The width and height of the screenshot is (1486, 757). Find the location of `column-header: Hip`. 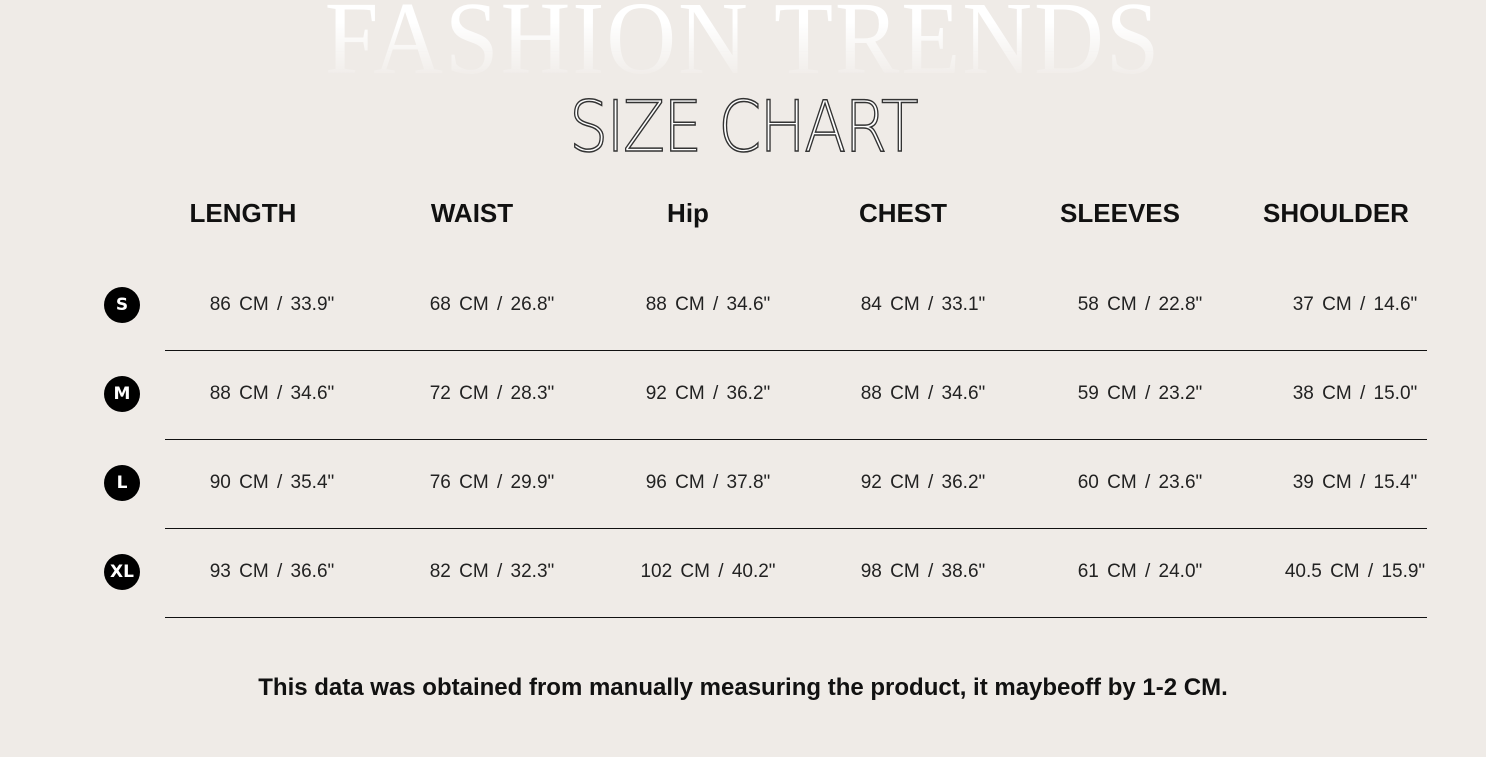

column-header: Hip is located at coordinates (688, 213).